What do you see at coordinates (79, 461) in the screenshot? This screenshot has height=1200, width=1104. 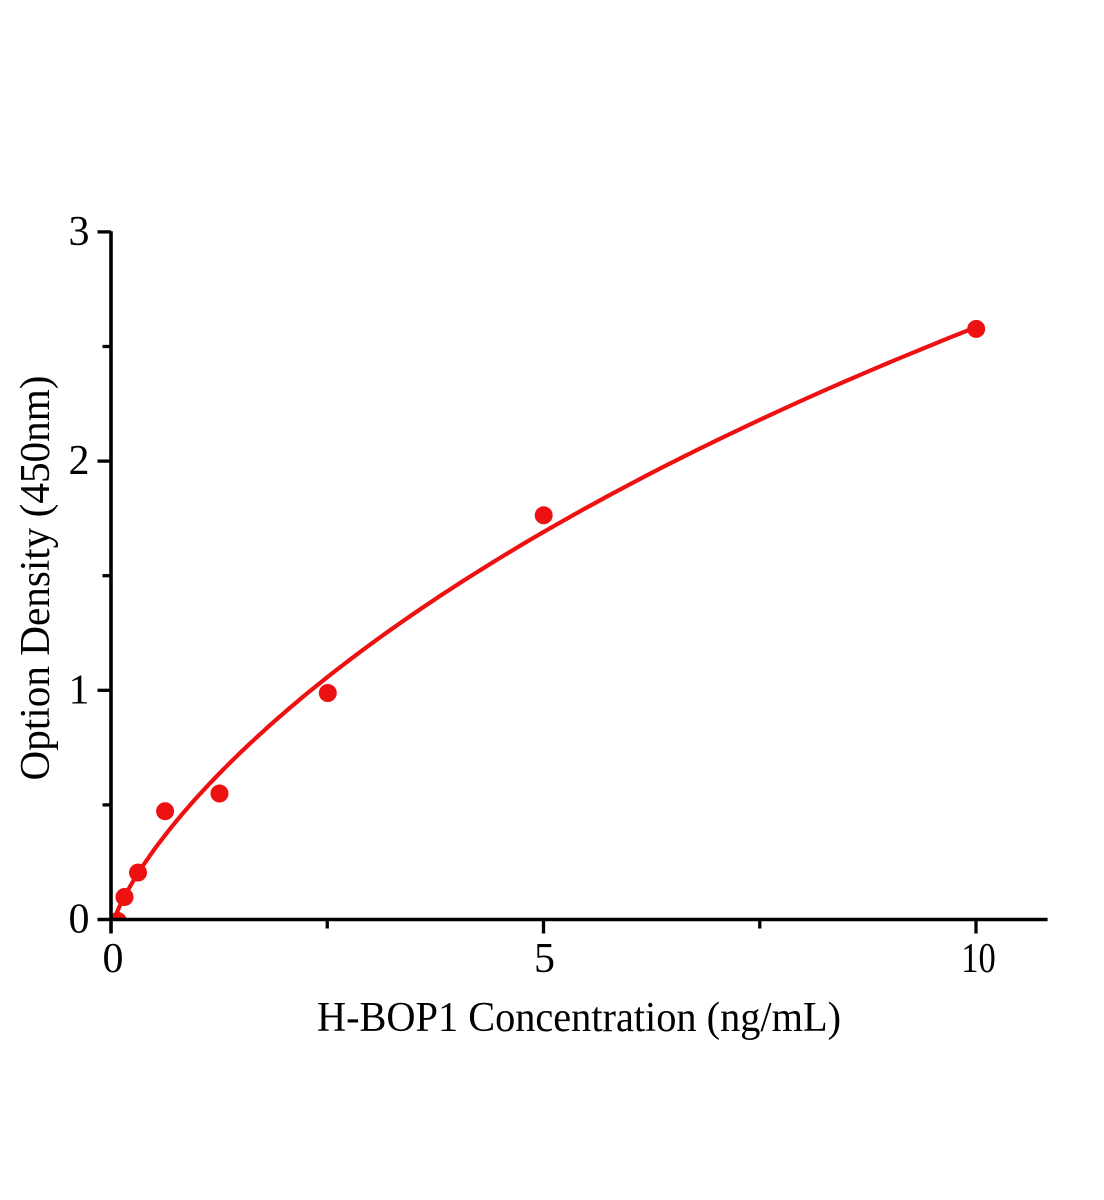 I see `svg-text: 2` at bounding box center [79, 461].